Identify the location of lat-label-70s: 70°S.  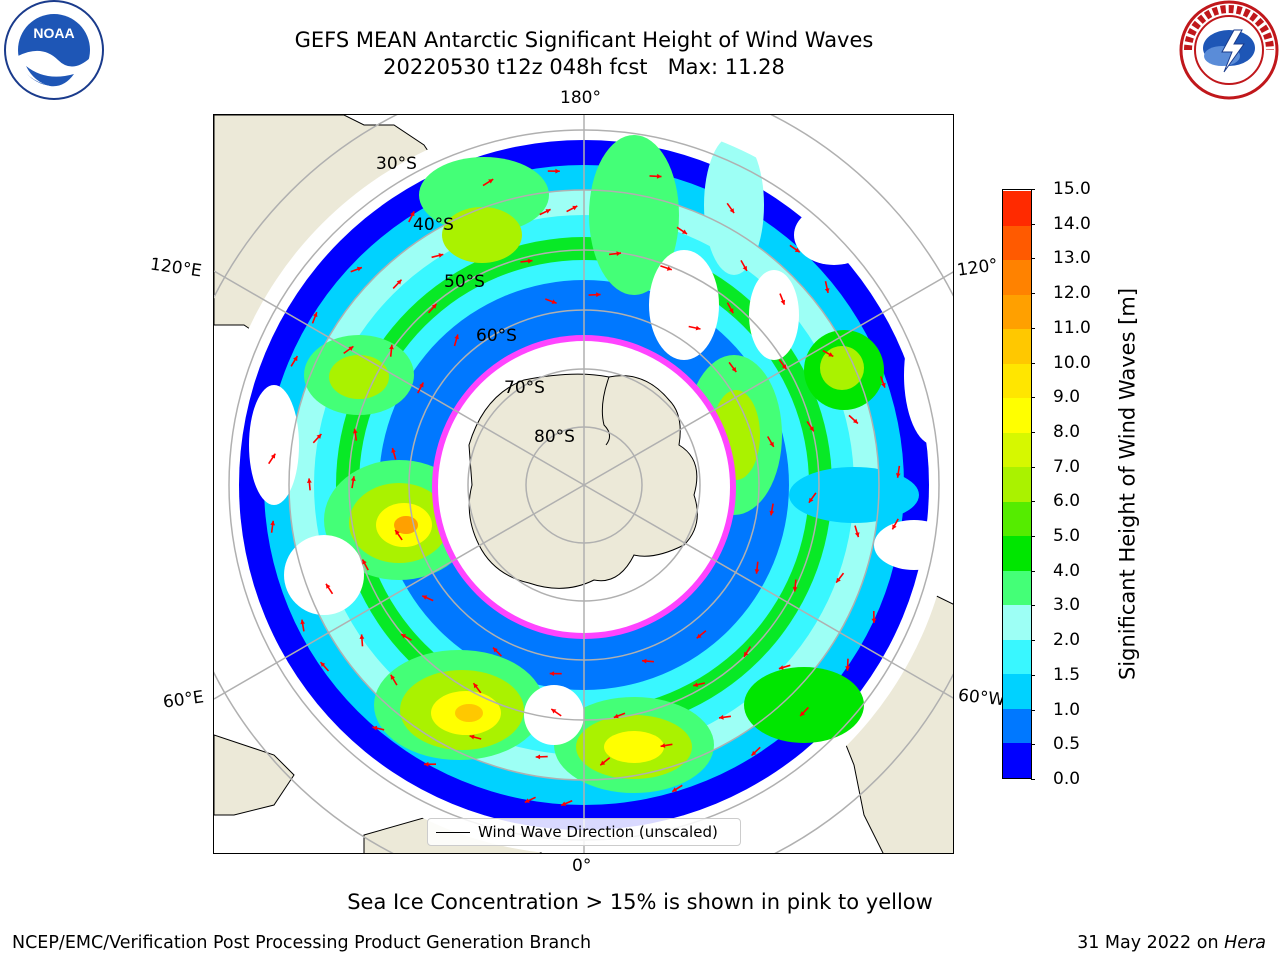
(524, 388).